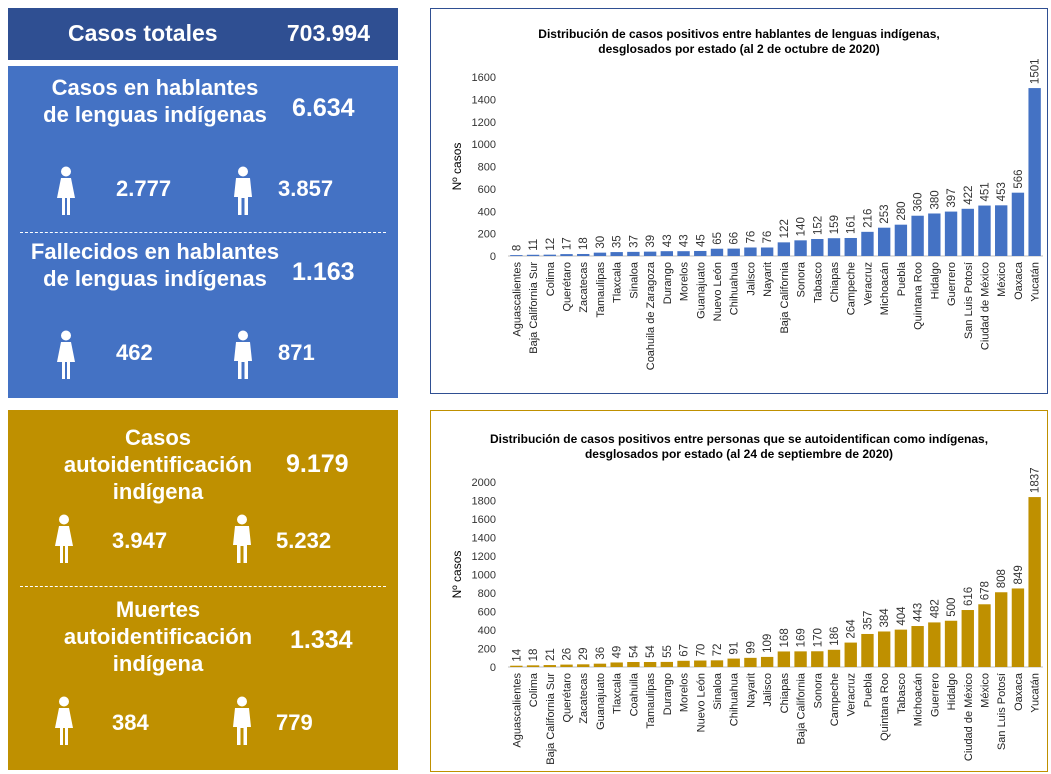 The height and width of the screenshot is (774, 1051). What do you see at coordinates (735, 238) in the screenshot?
I see `data-label: 66` at bounding box center [735, 238].